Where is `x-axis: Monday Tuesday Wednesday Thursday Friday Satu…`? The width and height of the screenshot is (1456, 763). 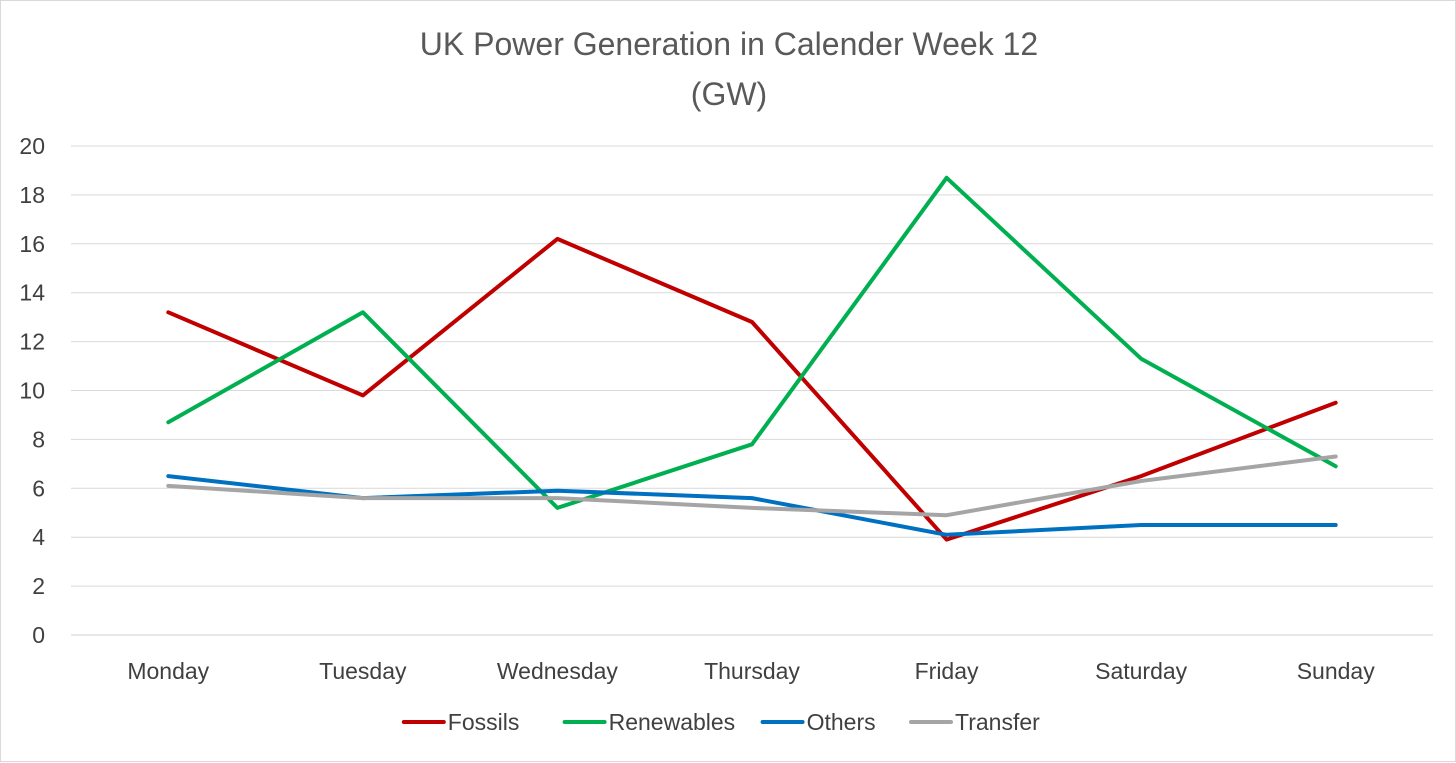
x-axis: Monday Tuesday Wednesday Thursday Friday Satu… is located at coordinates (751, 671).